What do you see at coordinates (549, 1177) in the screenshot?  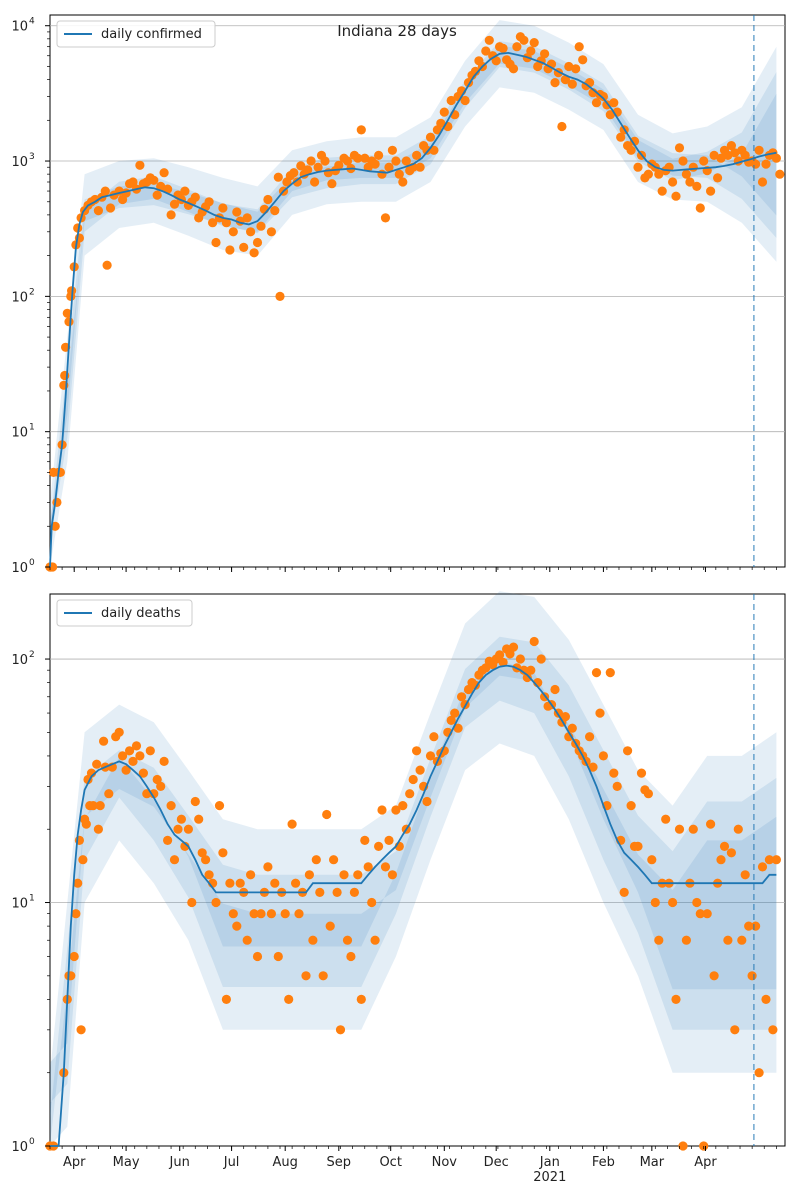 I see `x-year-label: 2021` at bounding box center [549, 1177].